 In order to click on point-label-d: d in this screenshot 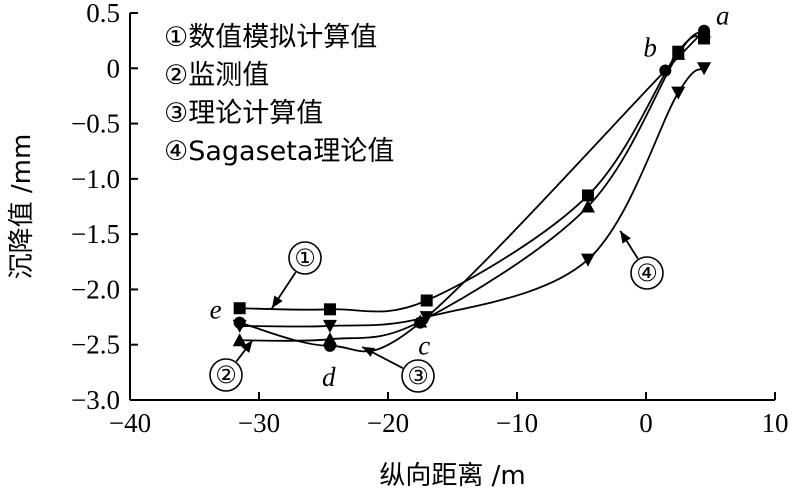, I will do `click(329, 377)`.